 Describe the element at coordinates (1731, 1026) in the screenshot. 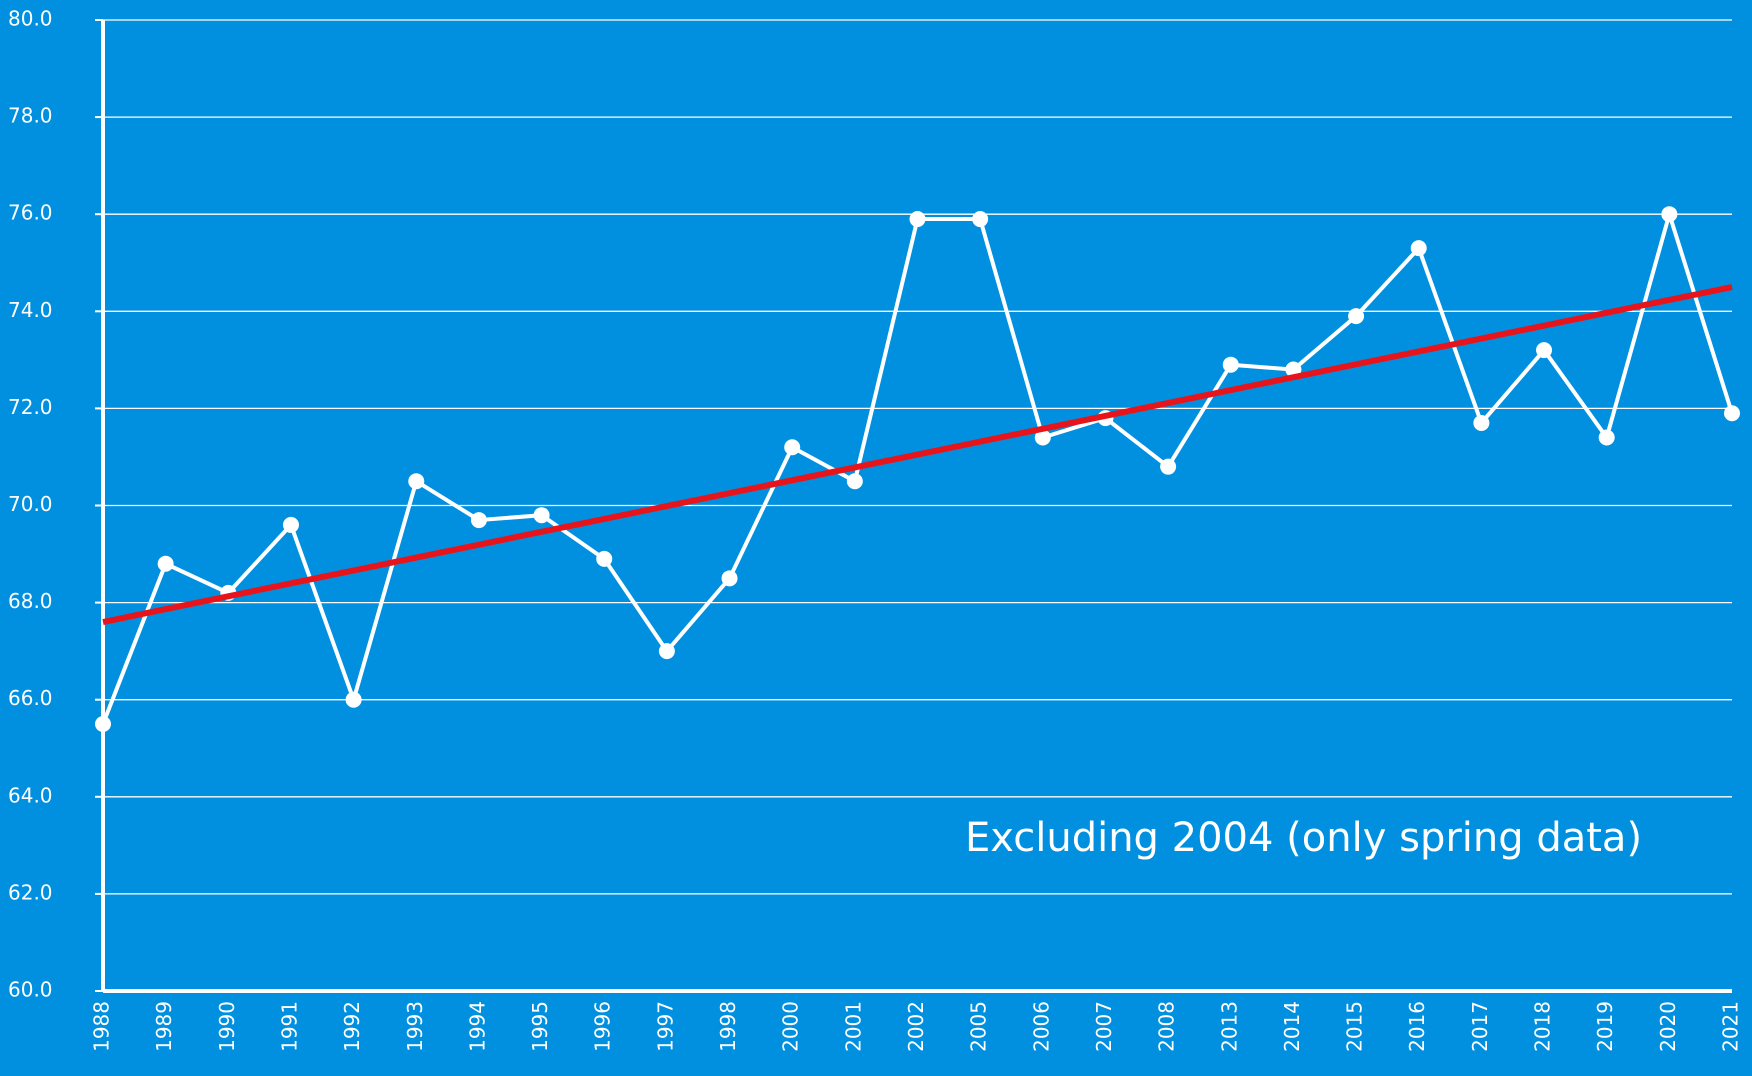

I see `x-tick-label: 2021` at that location.